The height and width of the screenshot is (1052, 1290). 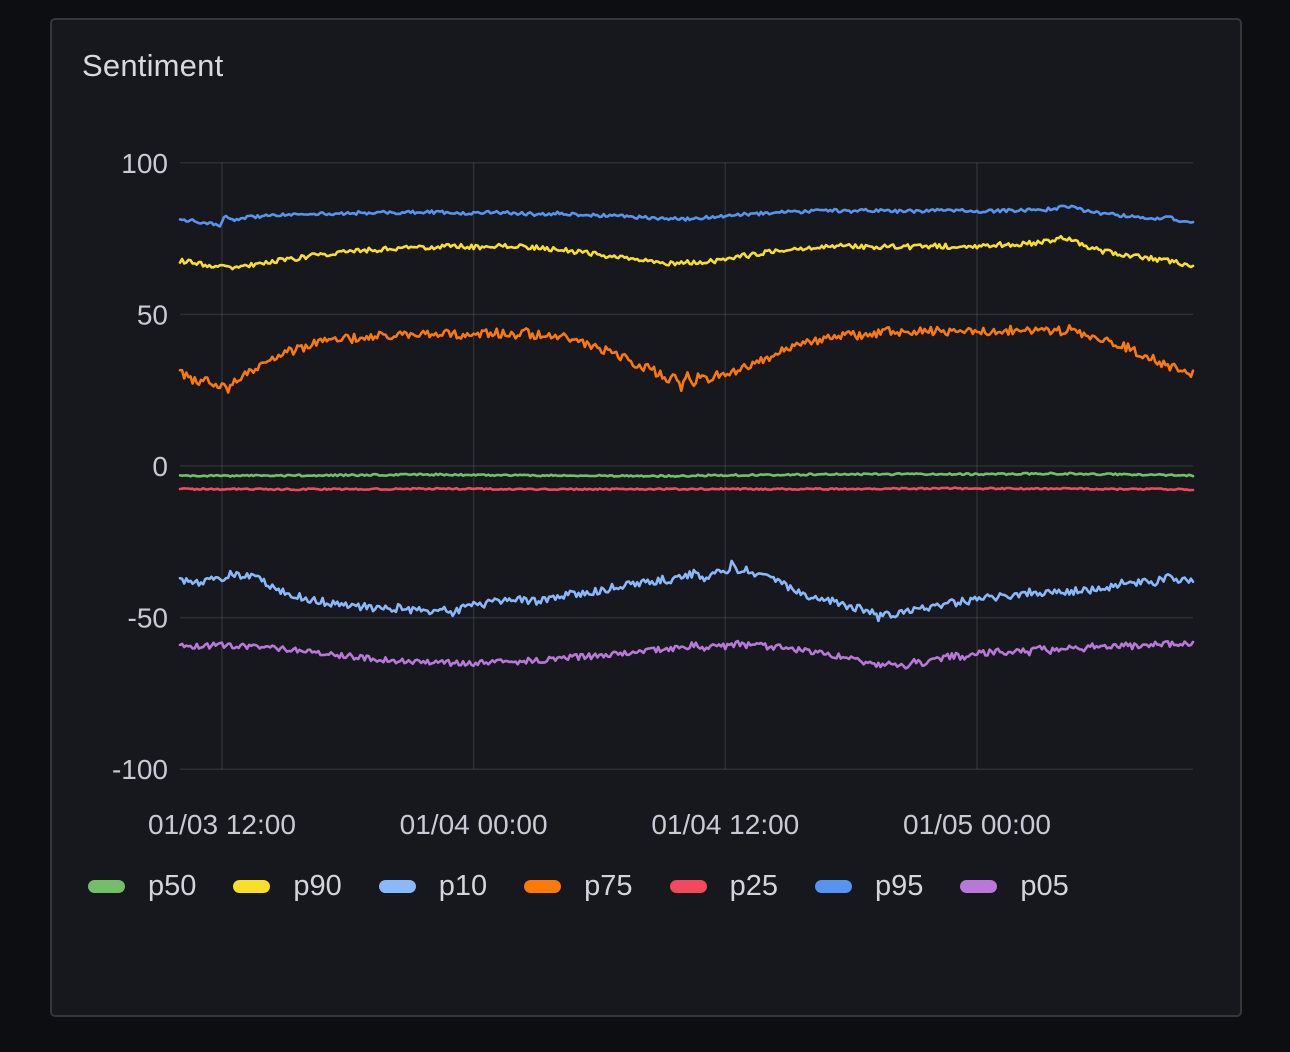 What do you see at coordinates (753, 885) in the screenshot?
I see `legend-label: p25` at bounding box center [753, 885].